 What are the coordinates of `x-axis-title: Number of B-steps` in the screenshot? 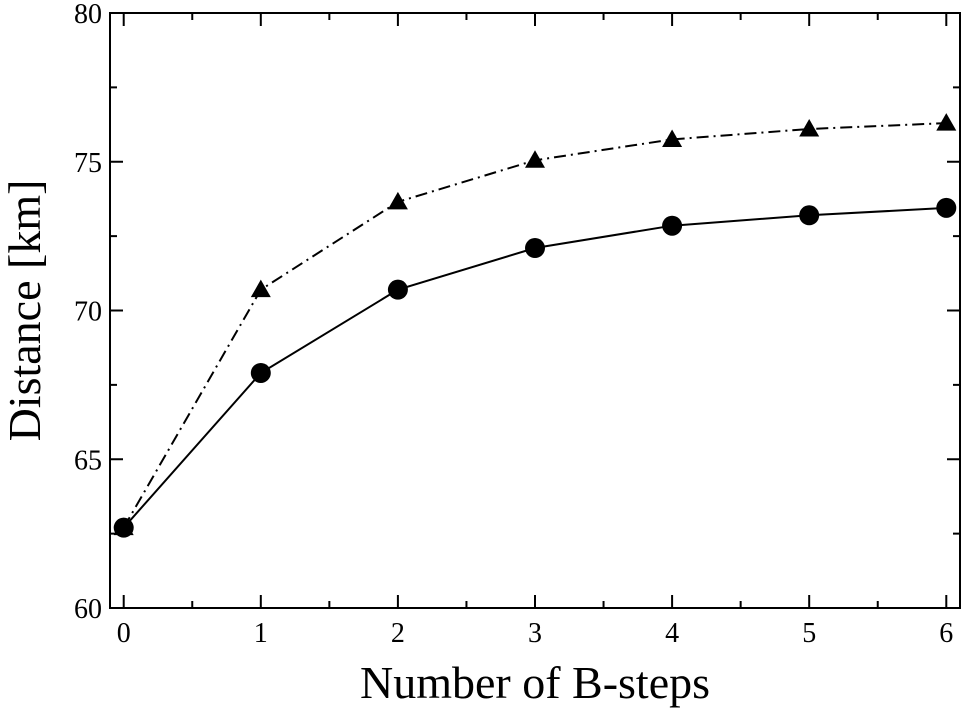 It's located at (535, 682).